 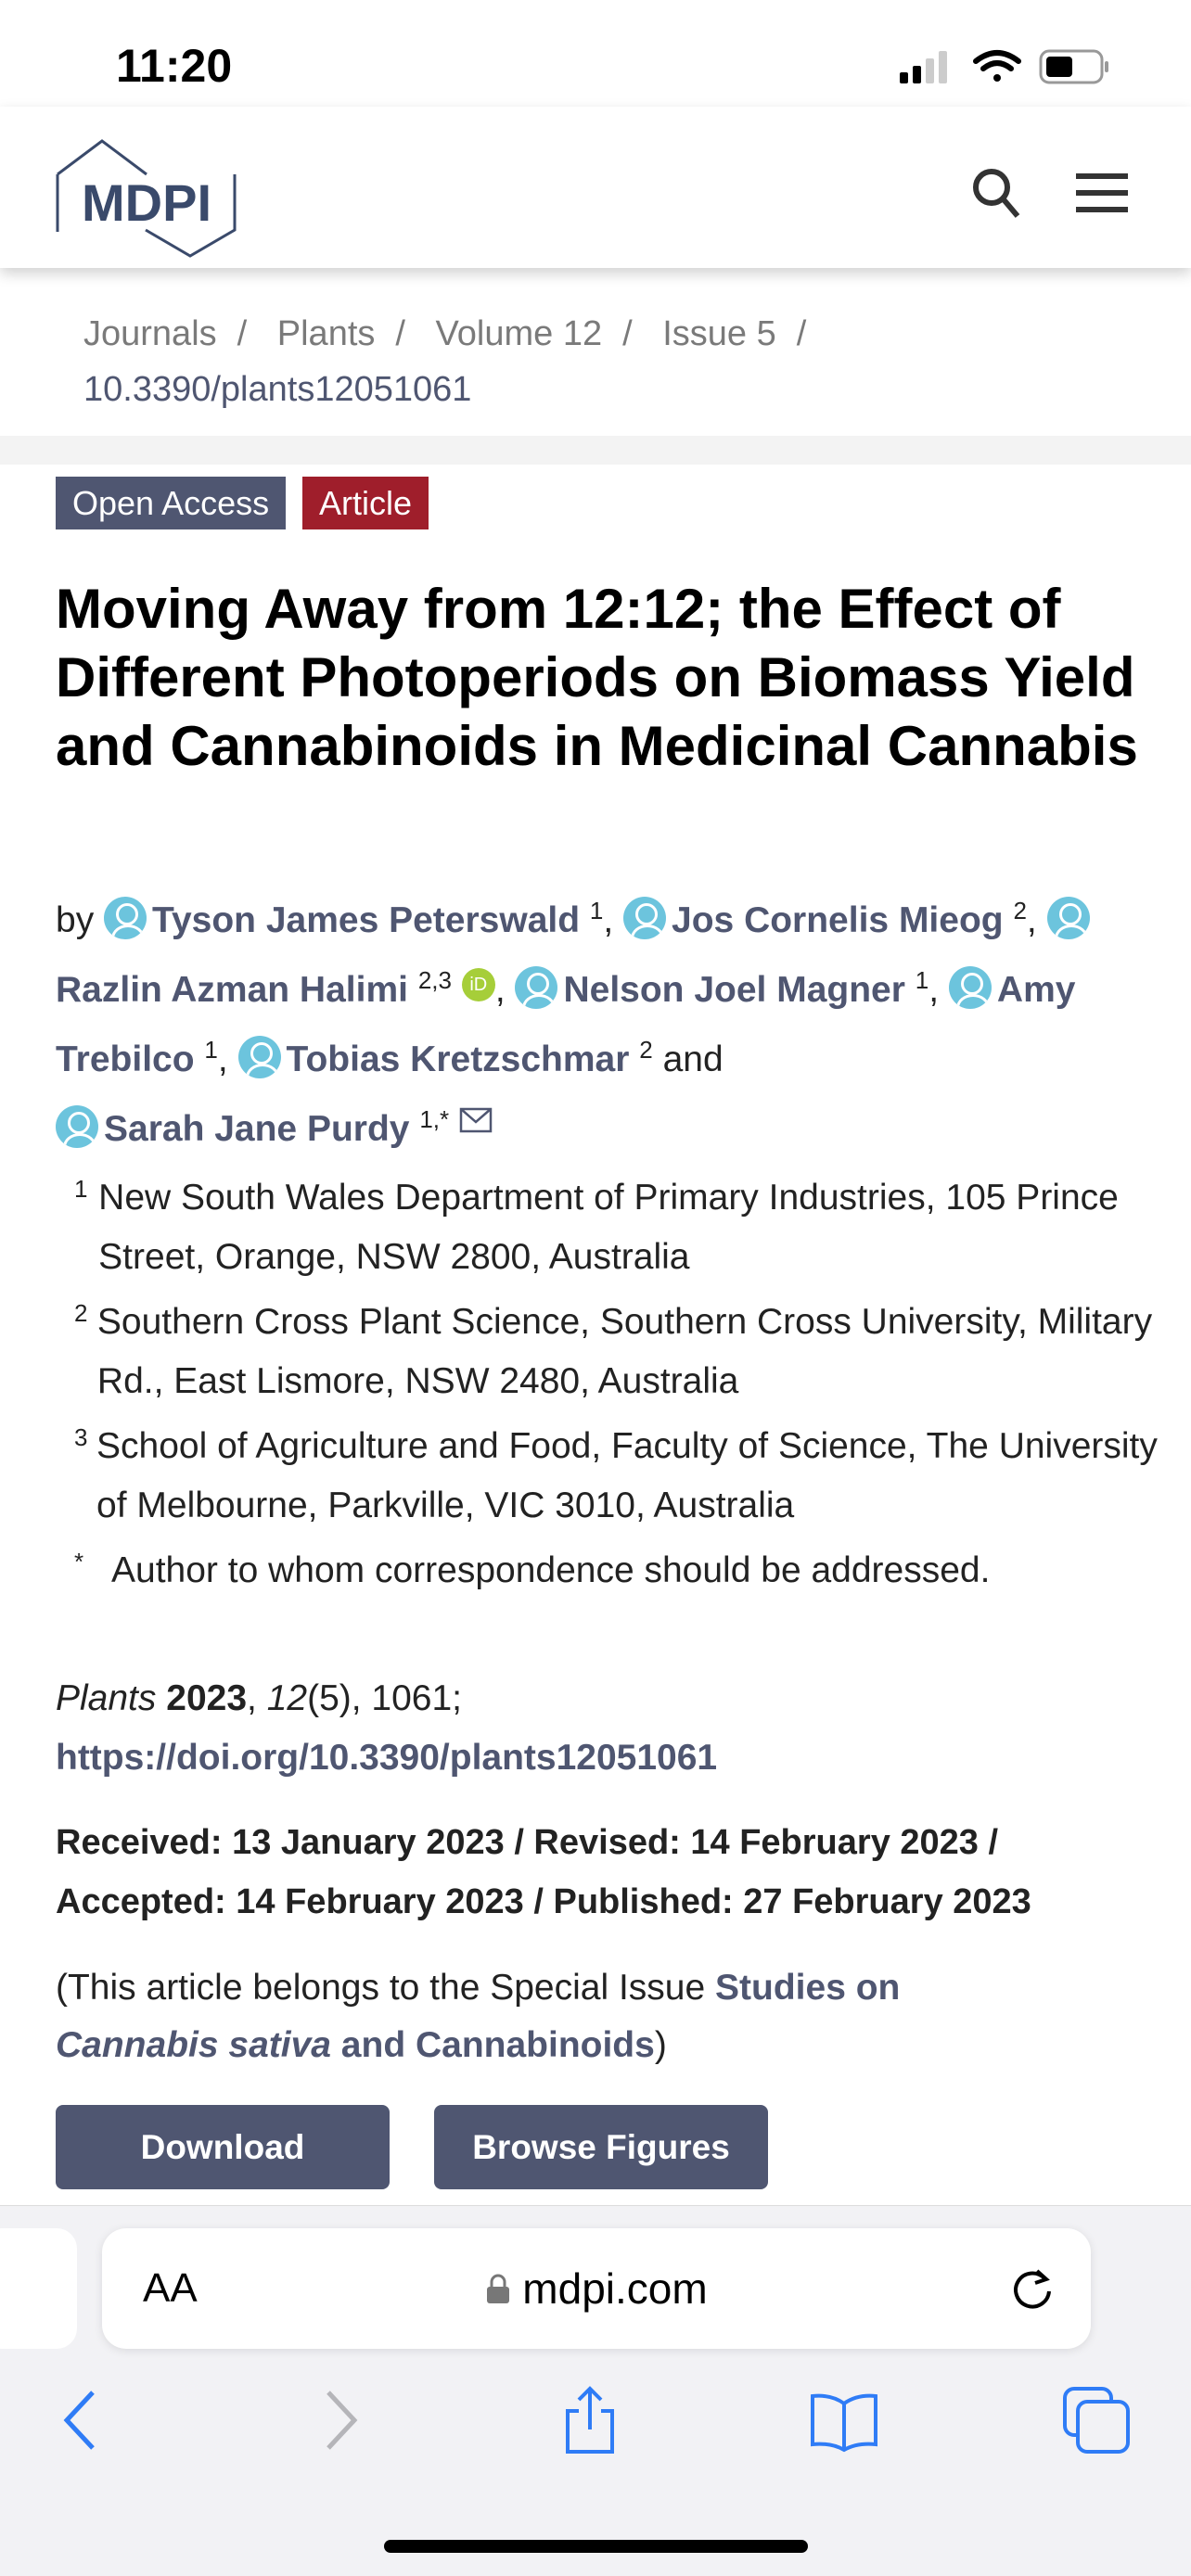 What do you see at coordinates (1096, 2420) in the screenshot?
I see `tabs-icon` at bounding box center [1096, 2420].